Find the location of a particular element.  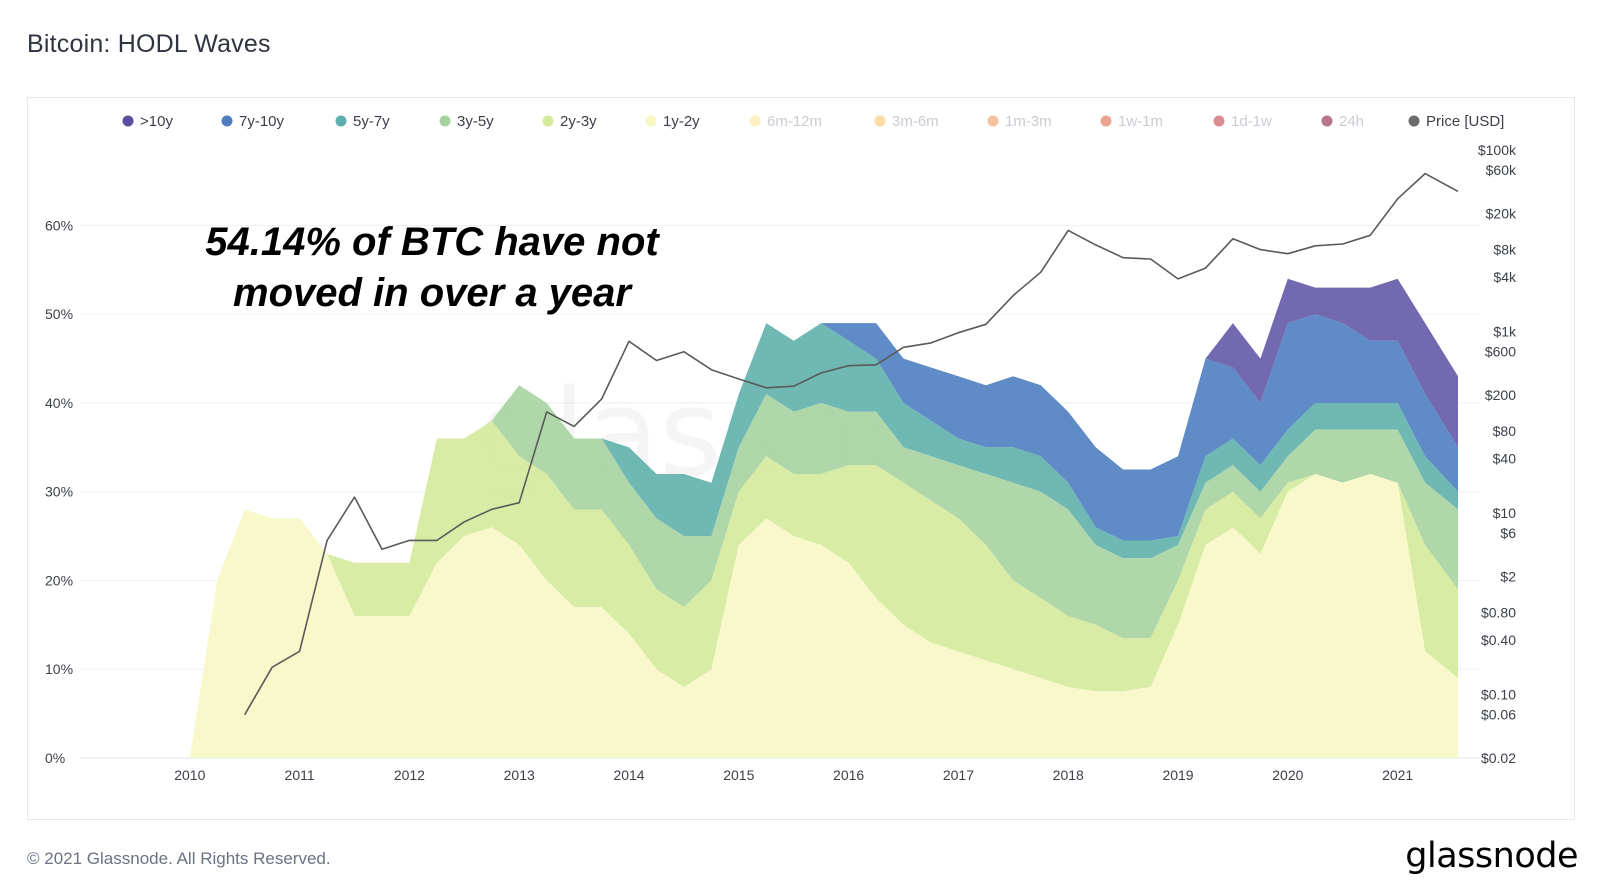

annotation-line-2: moved in over a year is located at coordinates (433, 293).